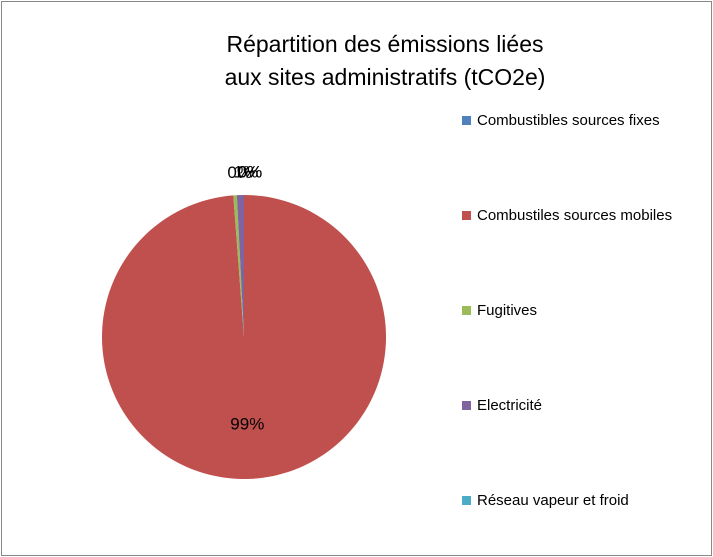 This screenshot has width=713, height=557. Describe the element at coordinates (553, 500) in the screenshot. I see `legend-label: Réseau vapeur et froid` at that location.